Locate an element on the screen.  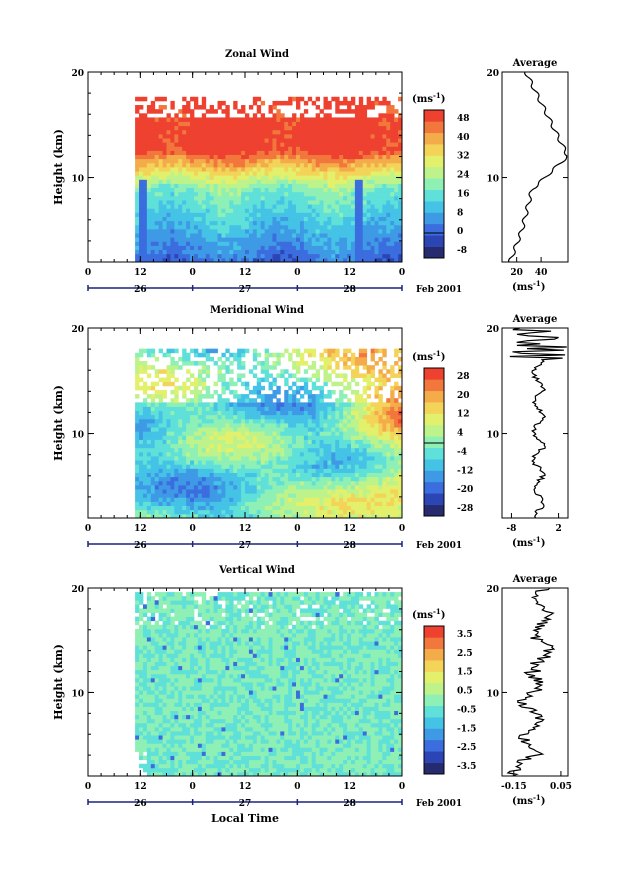
colorbar-label: 48 is located at coordinates (463, 119).